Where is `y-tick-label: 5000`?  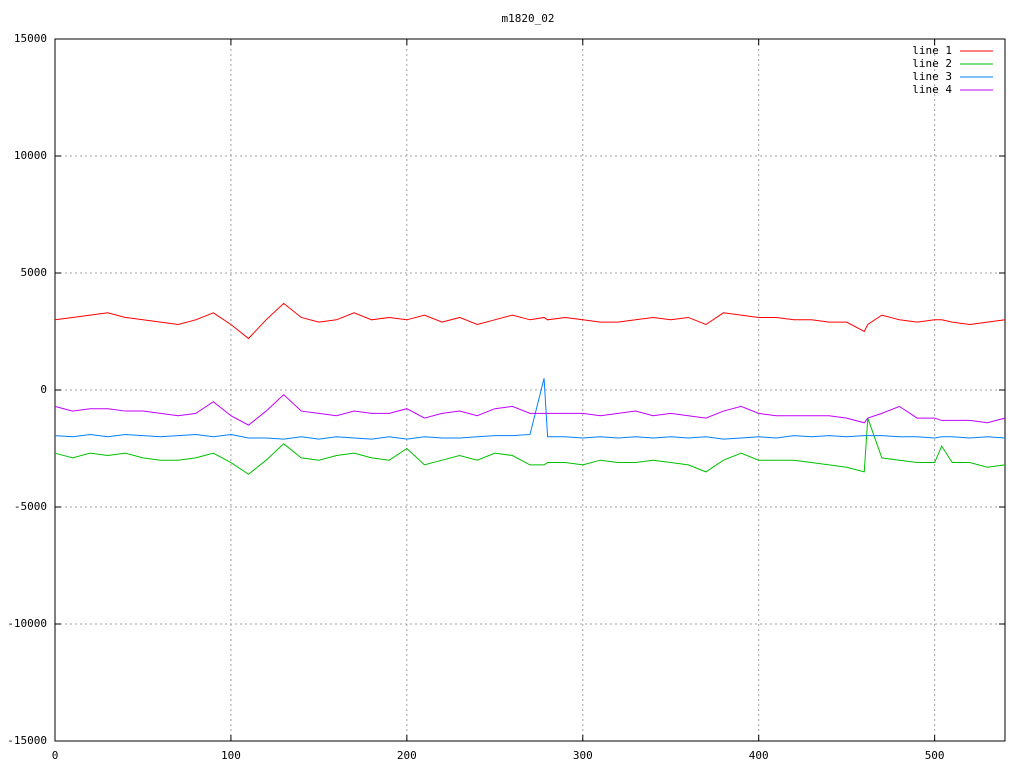
y-tick-label: 5000 is located at coordinates (34, 272).